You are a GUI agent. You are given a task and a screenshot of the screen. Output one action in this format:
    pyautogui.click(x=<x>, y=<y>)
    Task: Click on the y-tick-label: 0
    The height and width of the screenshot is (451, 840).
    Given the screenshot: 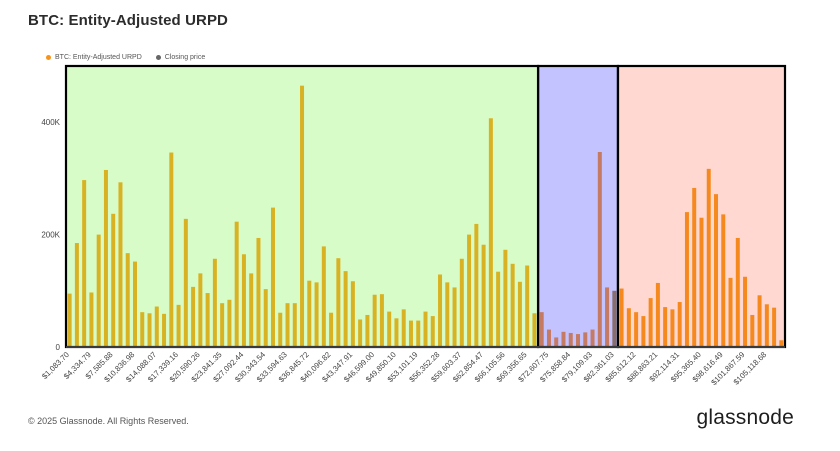 What is the action you would take?
    pyautogui.click(x=58, y=347)
    